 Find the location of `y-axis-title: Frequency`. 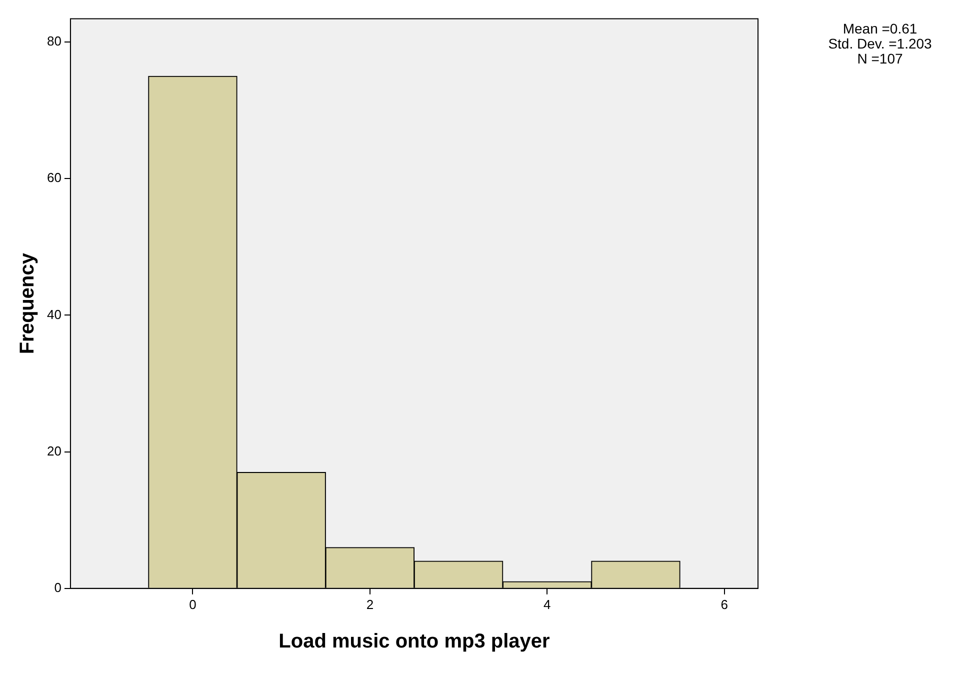

y-axis-title: Frequency is located at coordinates (27, 303).